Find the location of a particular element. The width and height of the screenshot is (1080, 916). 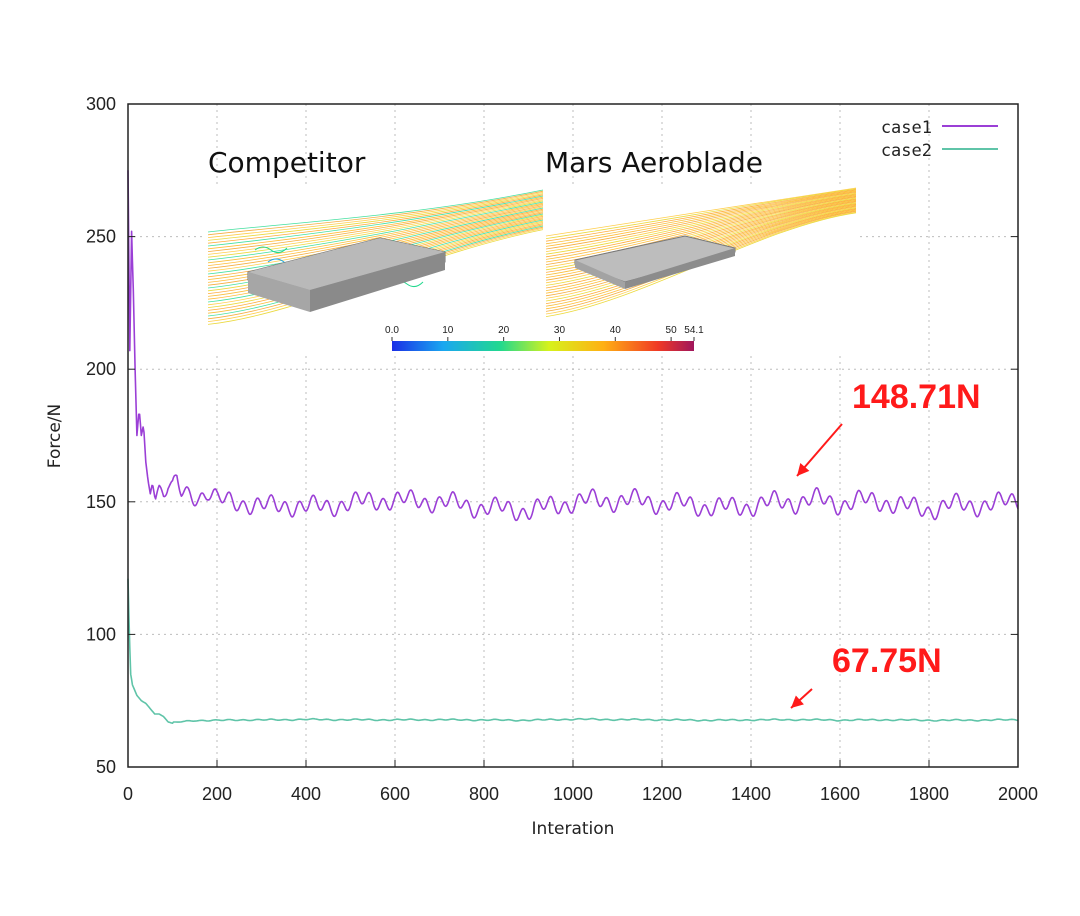

mars-aeroblade-body is located at coordinates (655, 262).